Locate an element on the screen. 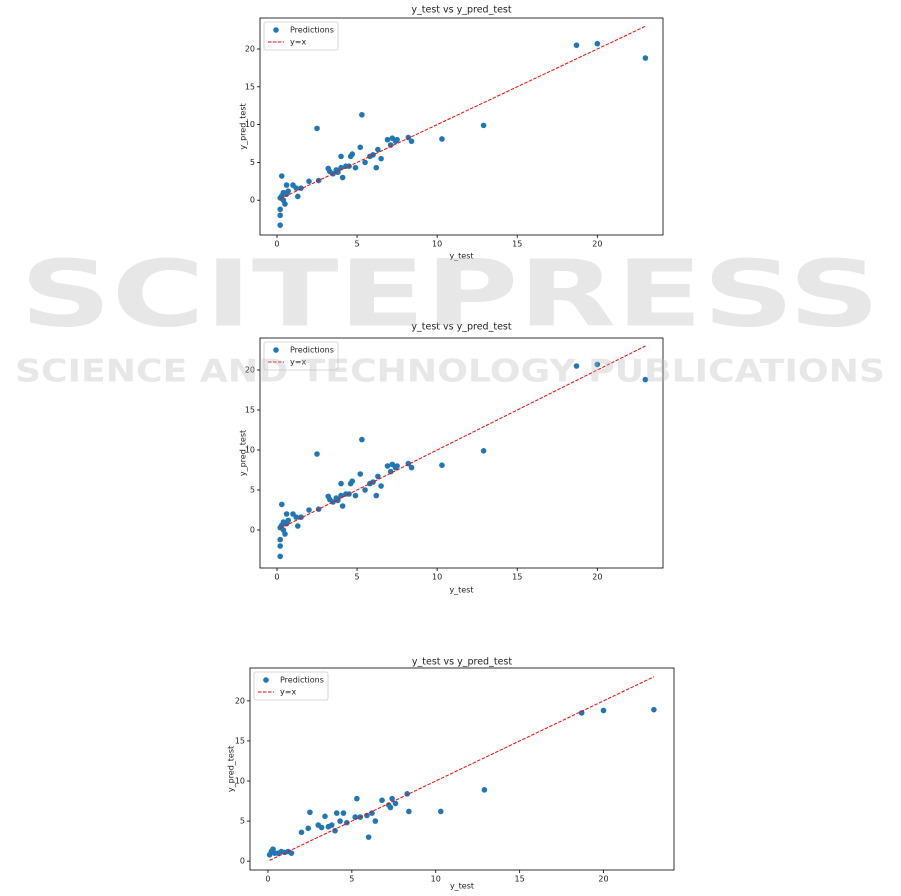  y-tick-label: 15 is located at coordinates (240, 740).